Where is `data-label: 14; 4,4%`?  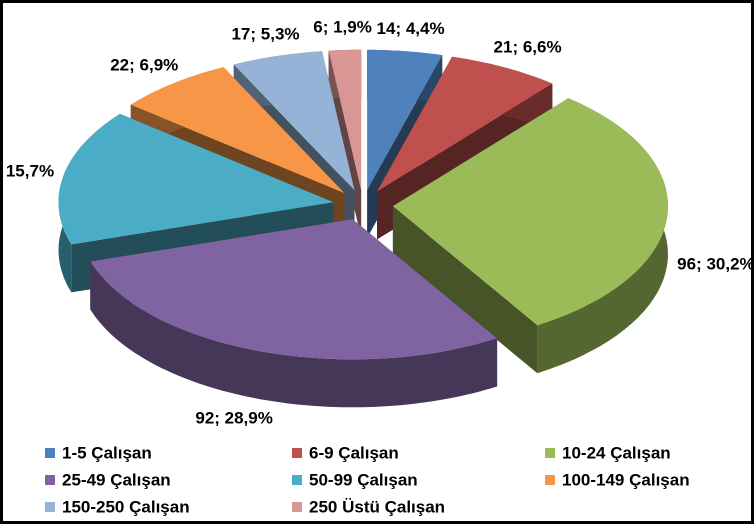 data-label: 14; 4,4% is located at coordinates (411, 28).